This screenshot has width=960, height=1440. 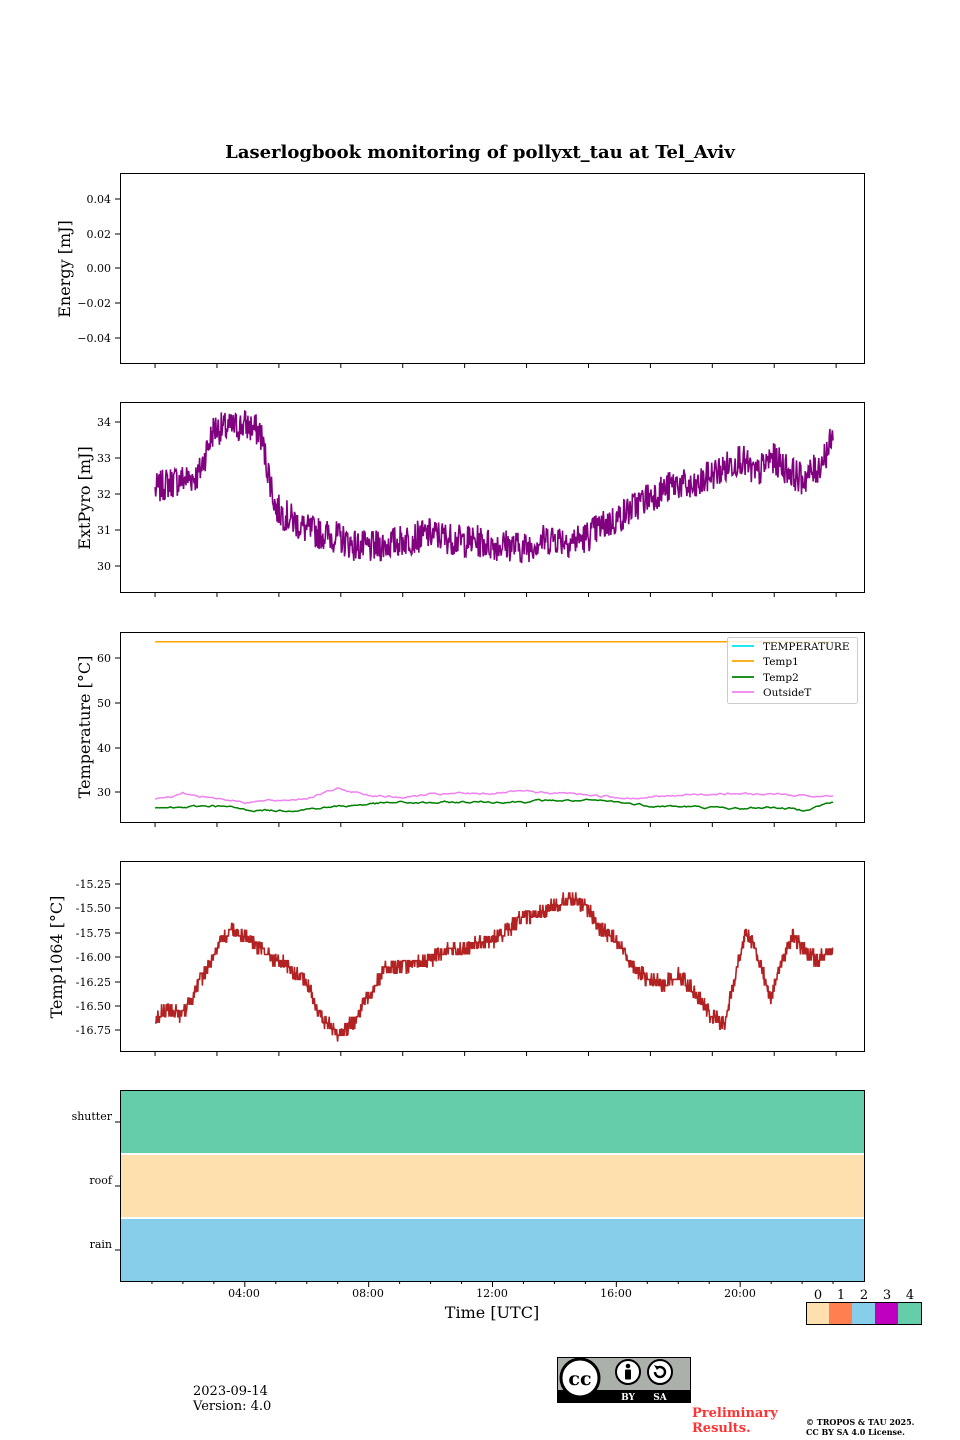 I want to click on temp1064-ytick-label: -16.50, so click(x=93, y=1006).